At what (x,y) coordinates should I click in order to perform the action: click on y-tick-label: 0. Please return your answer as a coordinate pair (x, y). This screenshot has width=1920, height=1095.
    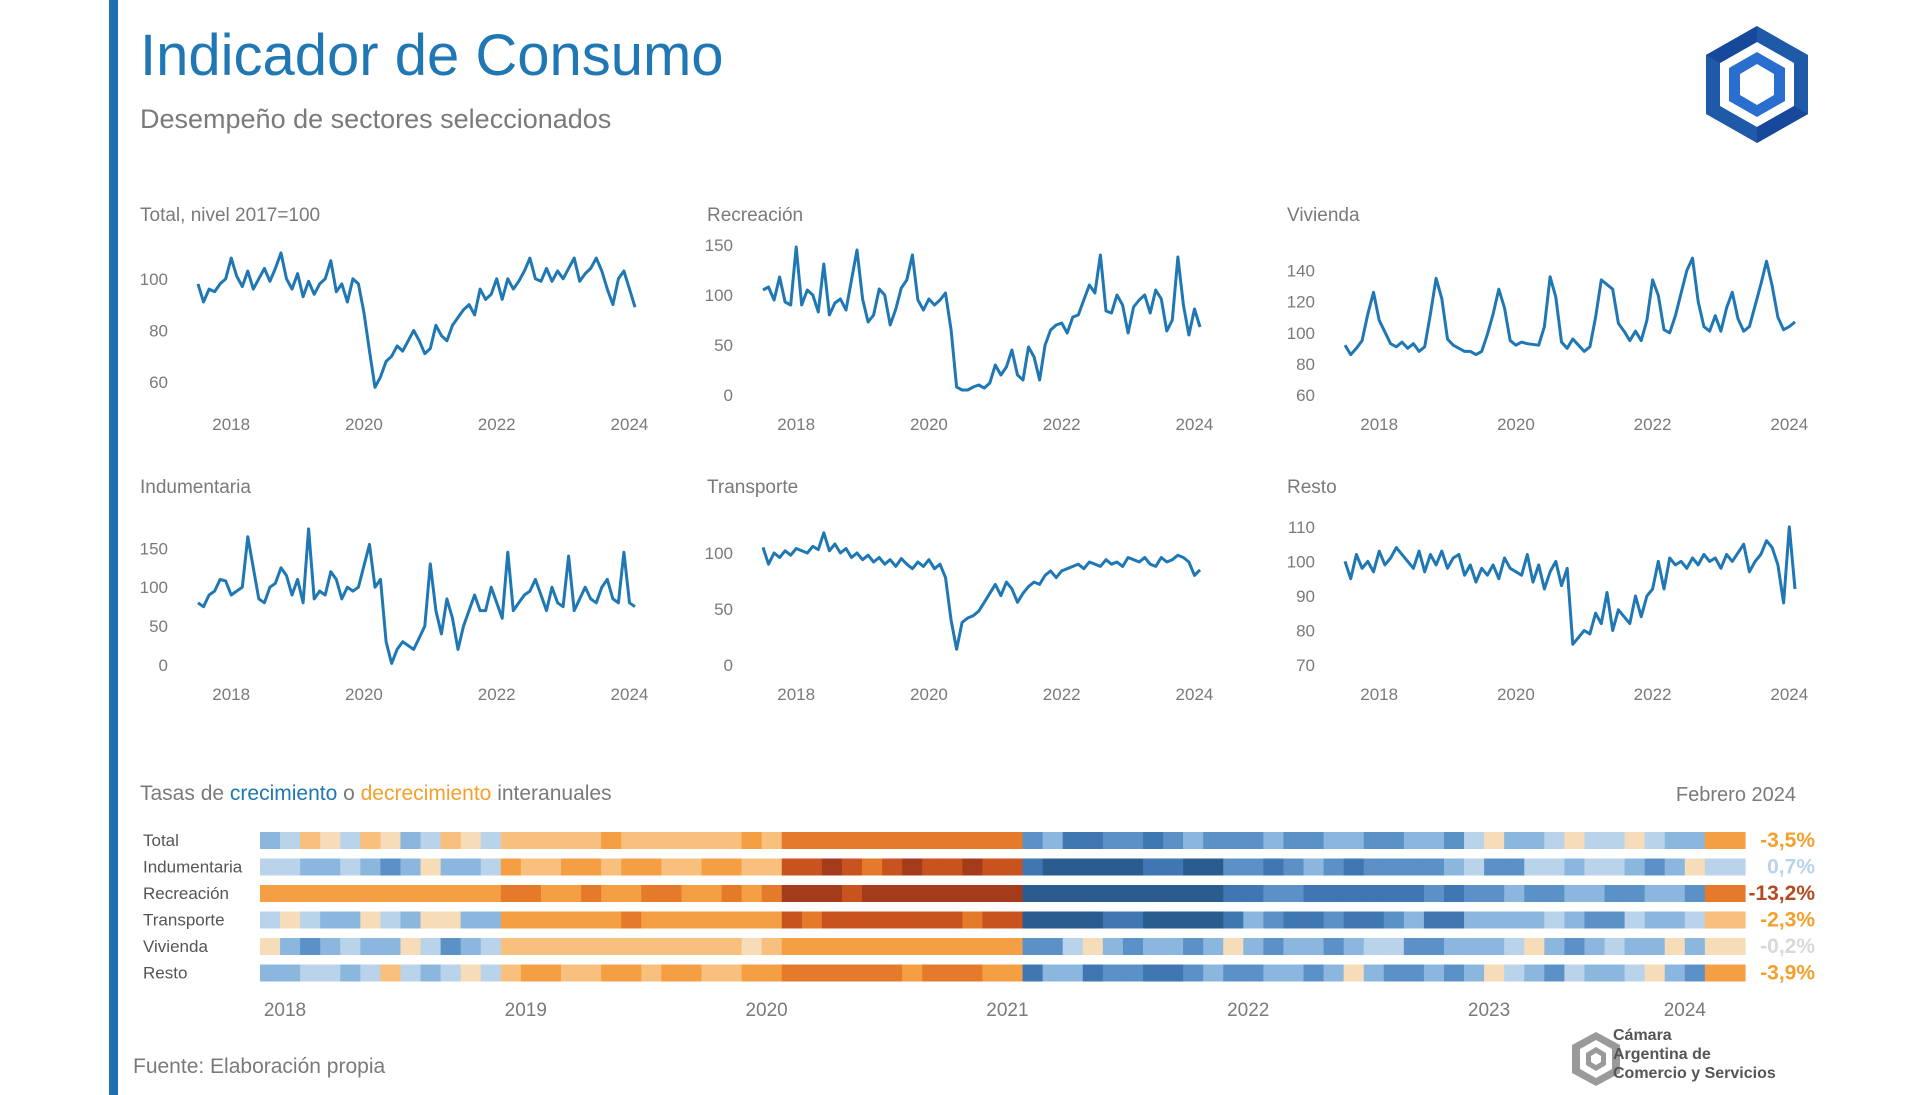
    Looking at the image, I should click on (728, 395).